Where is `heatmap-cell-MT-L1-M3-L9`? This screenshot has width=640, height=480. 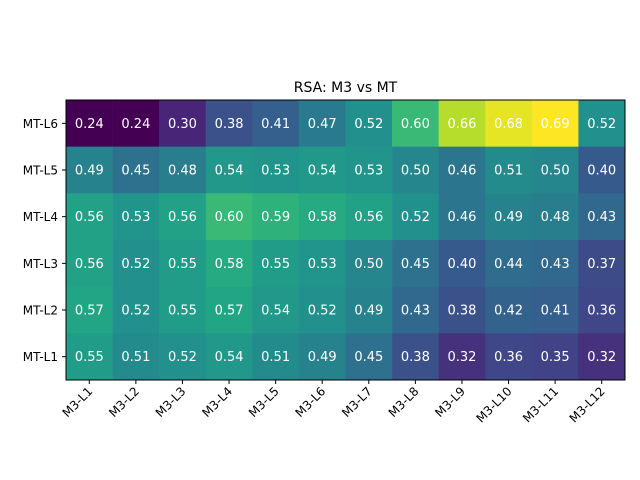
heatmap-cell-MT-L1-M3-L9 is located at coordinates (462, 357).